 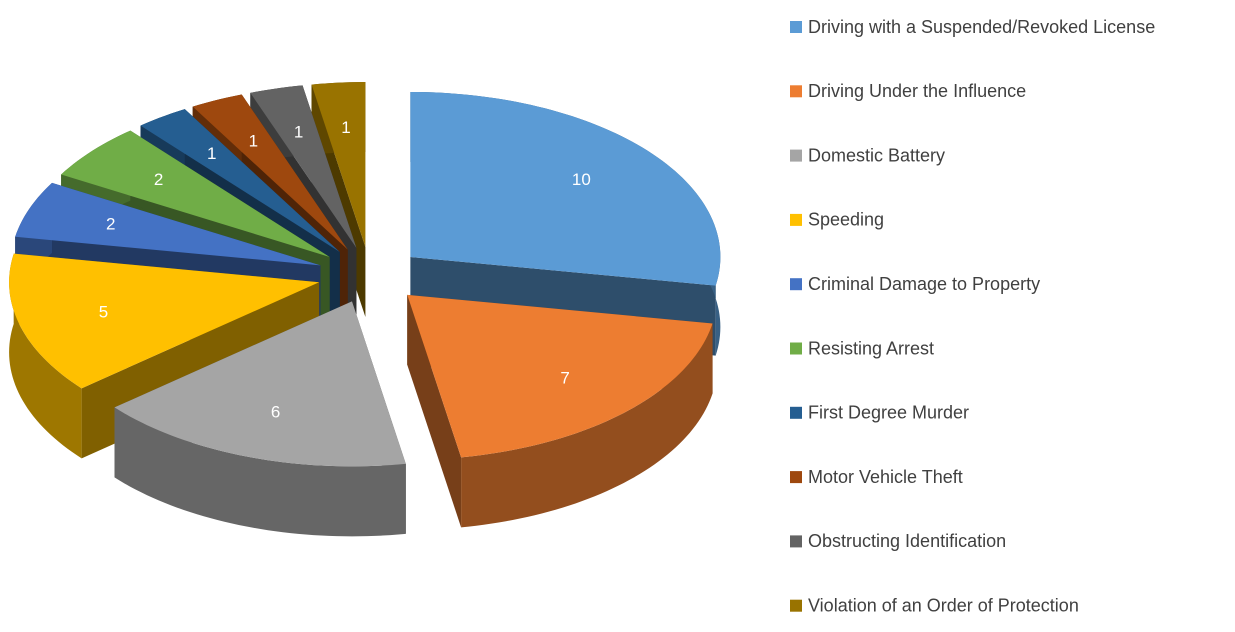 What do you see at coordinates (876, 155) in the screenshot?
I see `legend-label: Domestic Battery` at bounding box center [876, 155].